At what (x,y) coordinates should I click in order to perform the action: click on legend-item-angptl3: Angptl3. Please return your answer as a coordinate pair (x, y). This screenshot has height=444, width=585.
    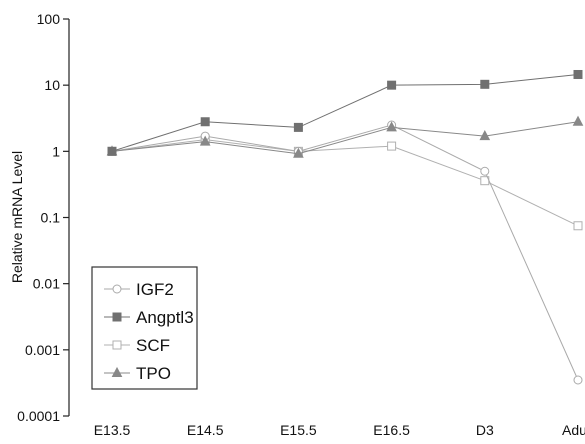
    Looking at the image, I should click on (149, 317).